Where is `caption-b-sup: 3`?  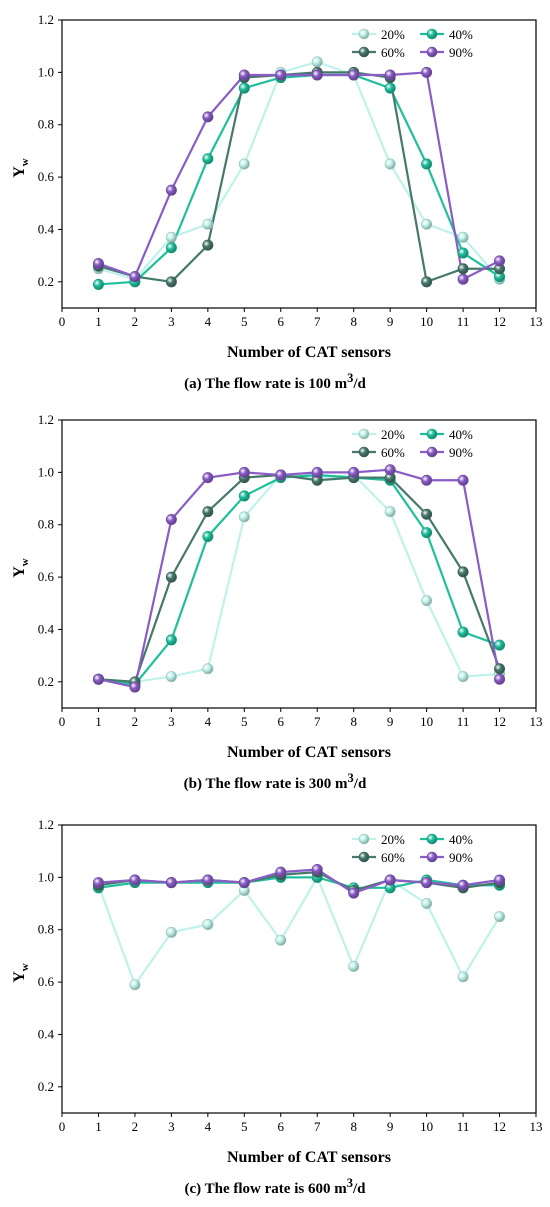
caption-b-sup: 3 is located at coordinates (350, 778).